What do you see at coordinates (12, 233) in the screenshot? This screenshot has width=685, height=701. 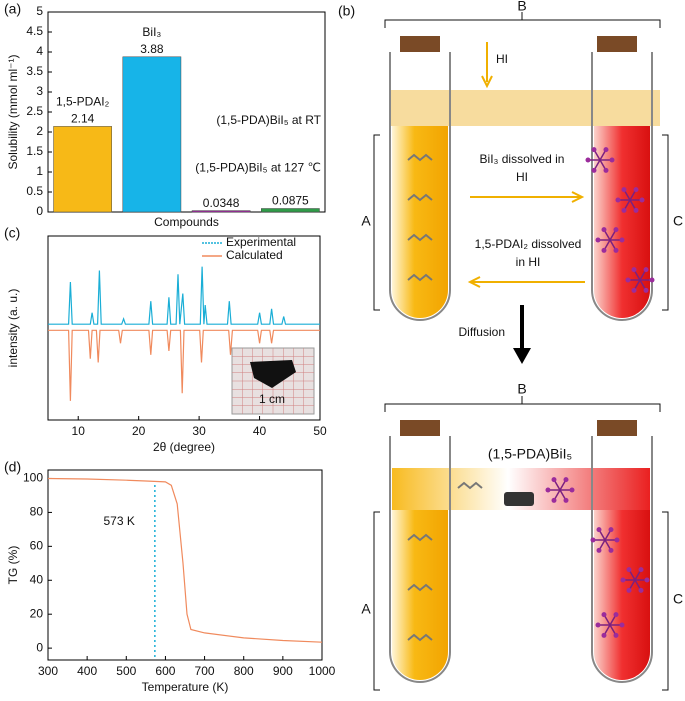 I see `panel-label: (c)` at bounding box center [12, 233].